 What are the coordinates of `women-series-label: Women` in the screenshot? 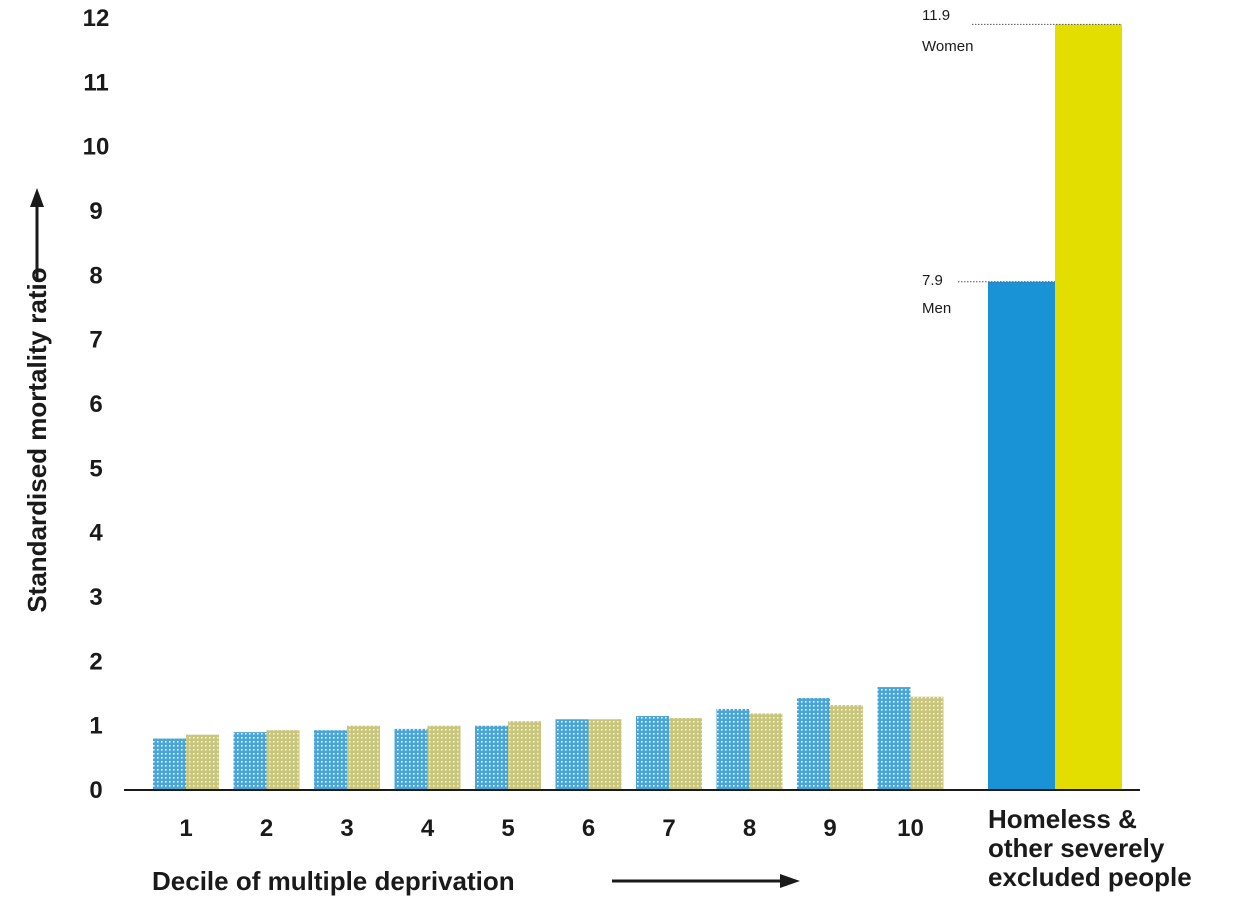 It's located at (947, 46).